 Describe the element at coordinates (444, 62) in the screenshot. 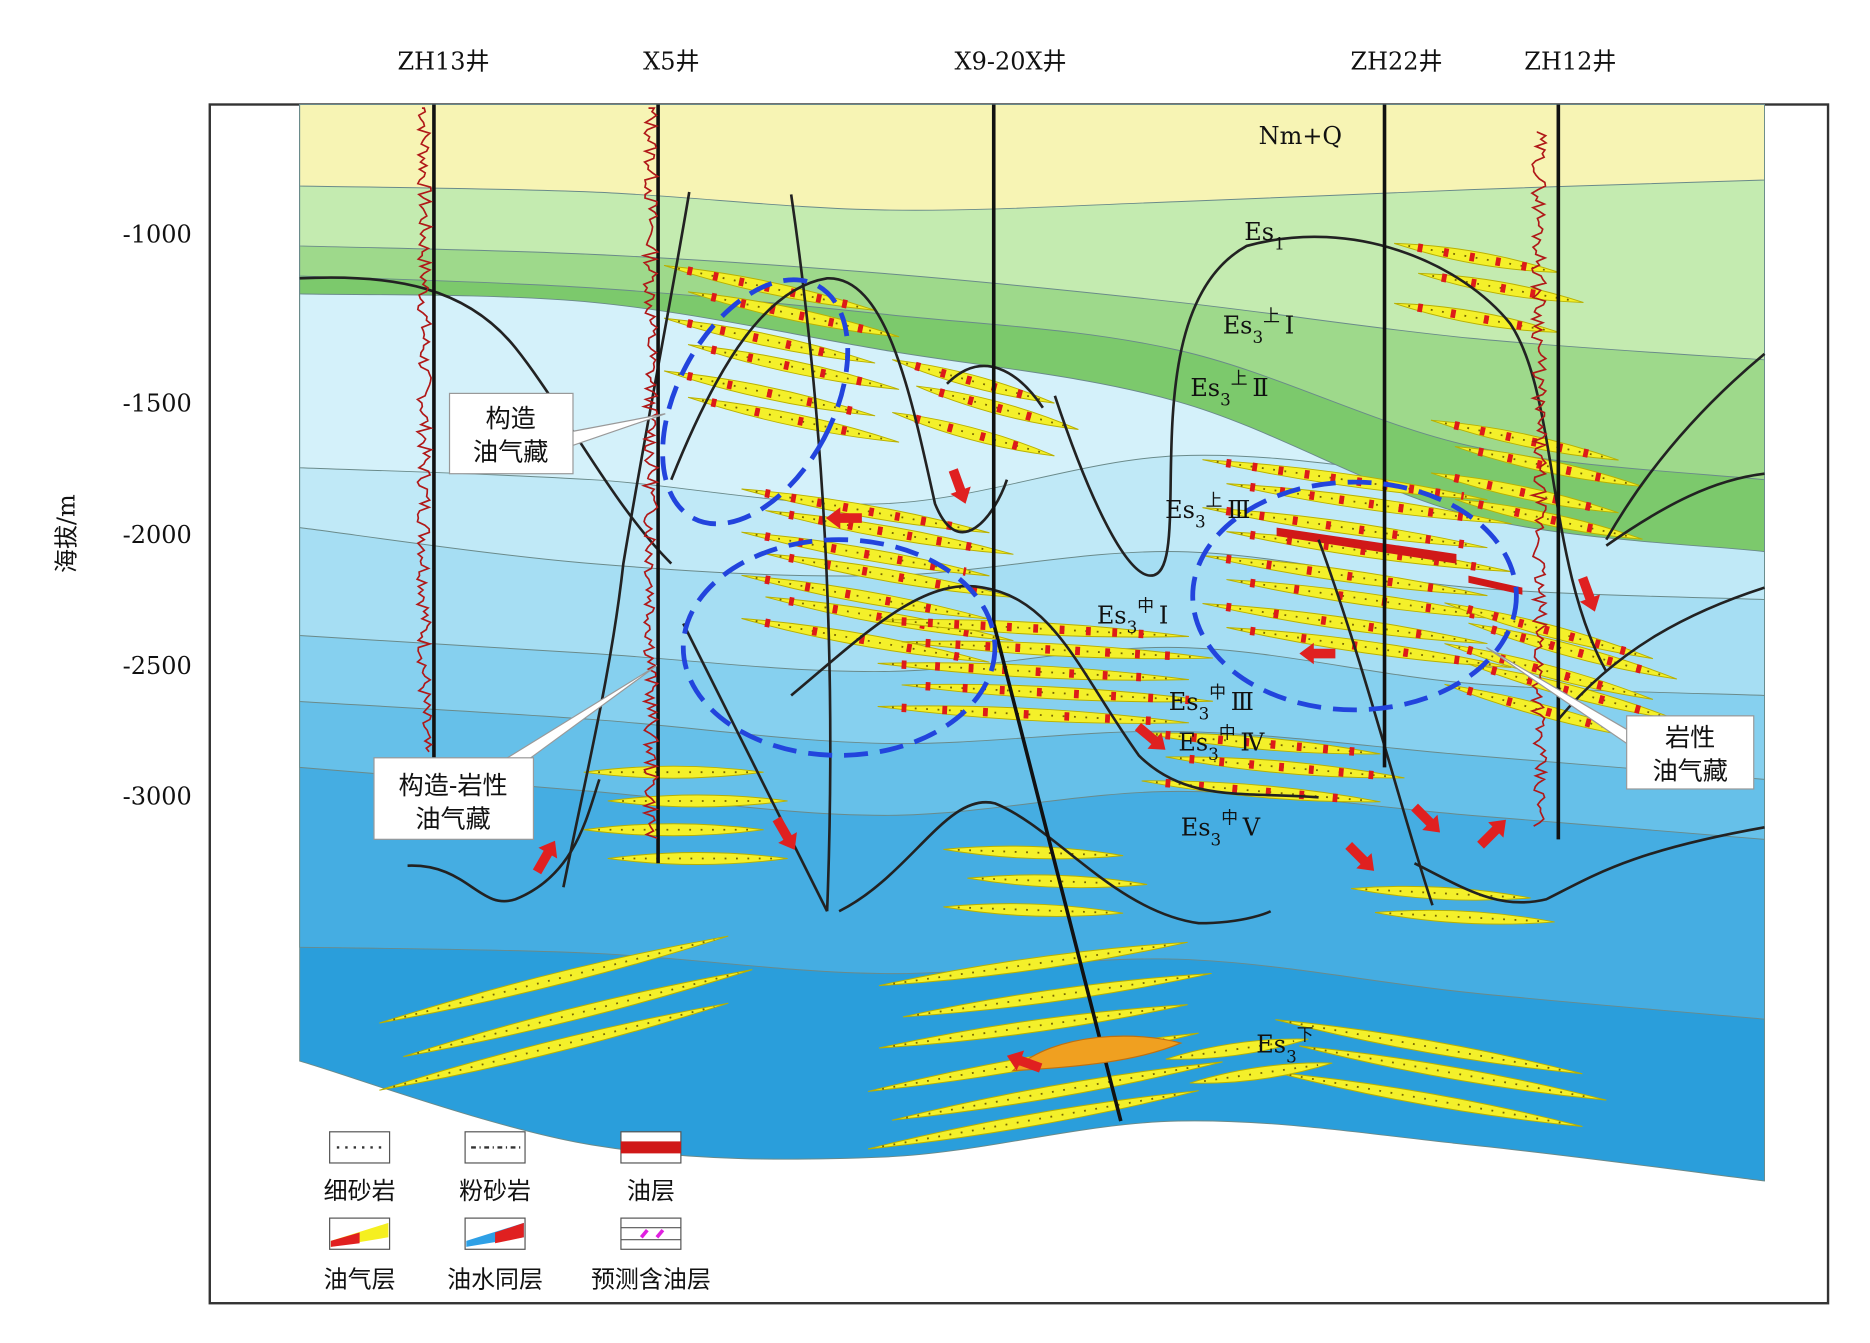

I see `well-label: ZH13井` at that location.